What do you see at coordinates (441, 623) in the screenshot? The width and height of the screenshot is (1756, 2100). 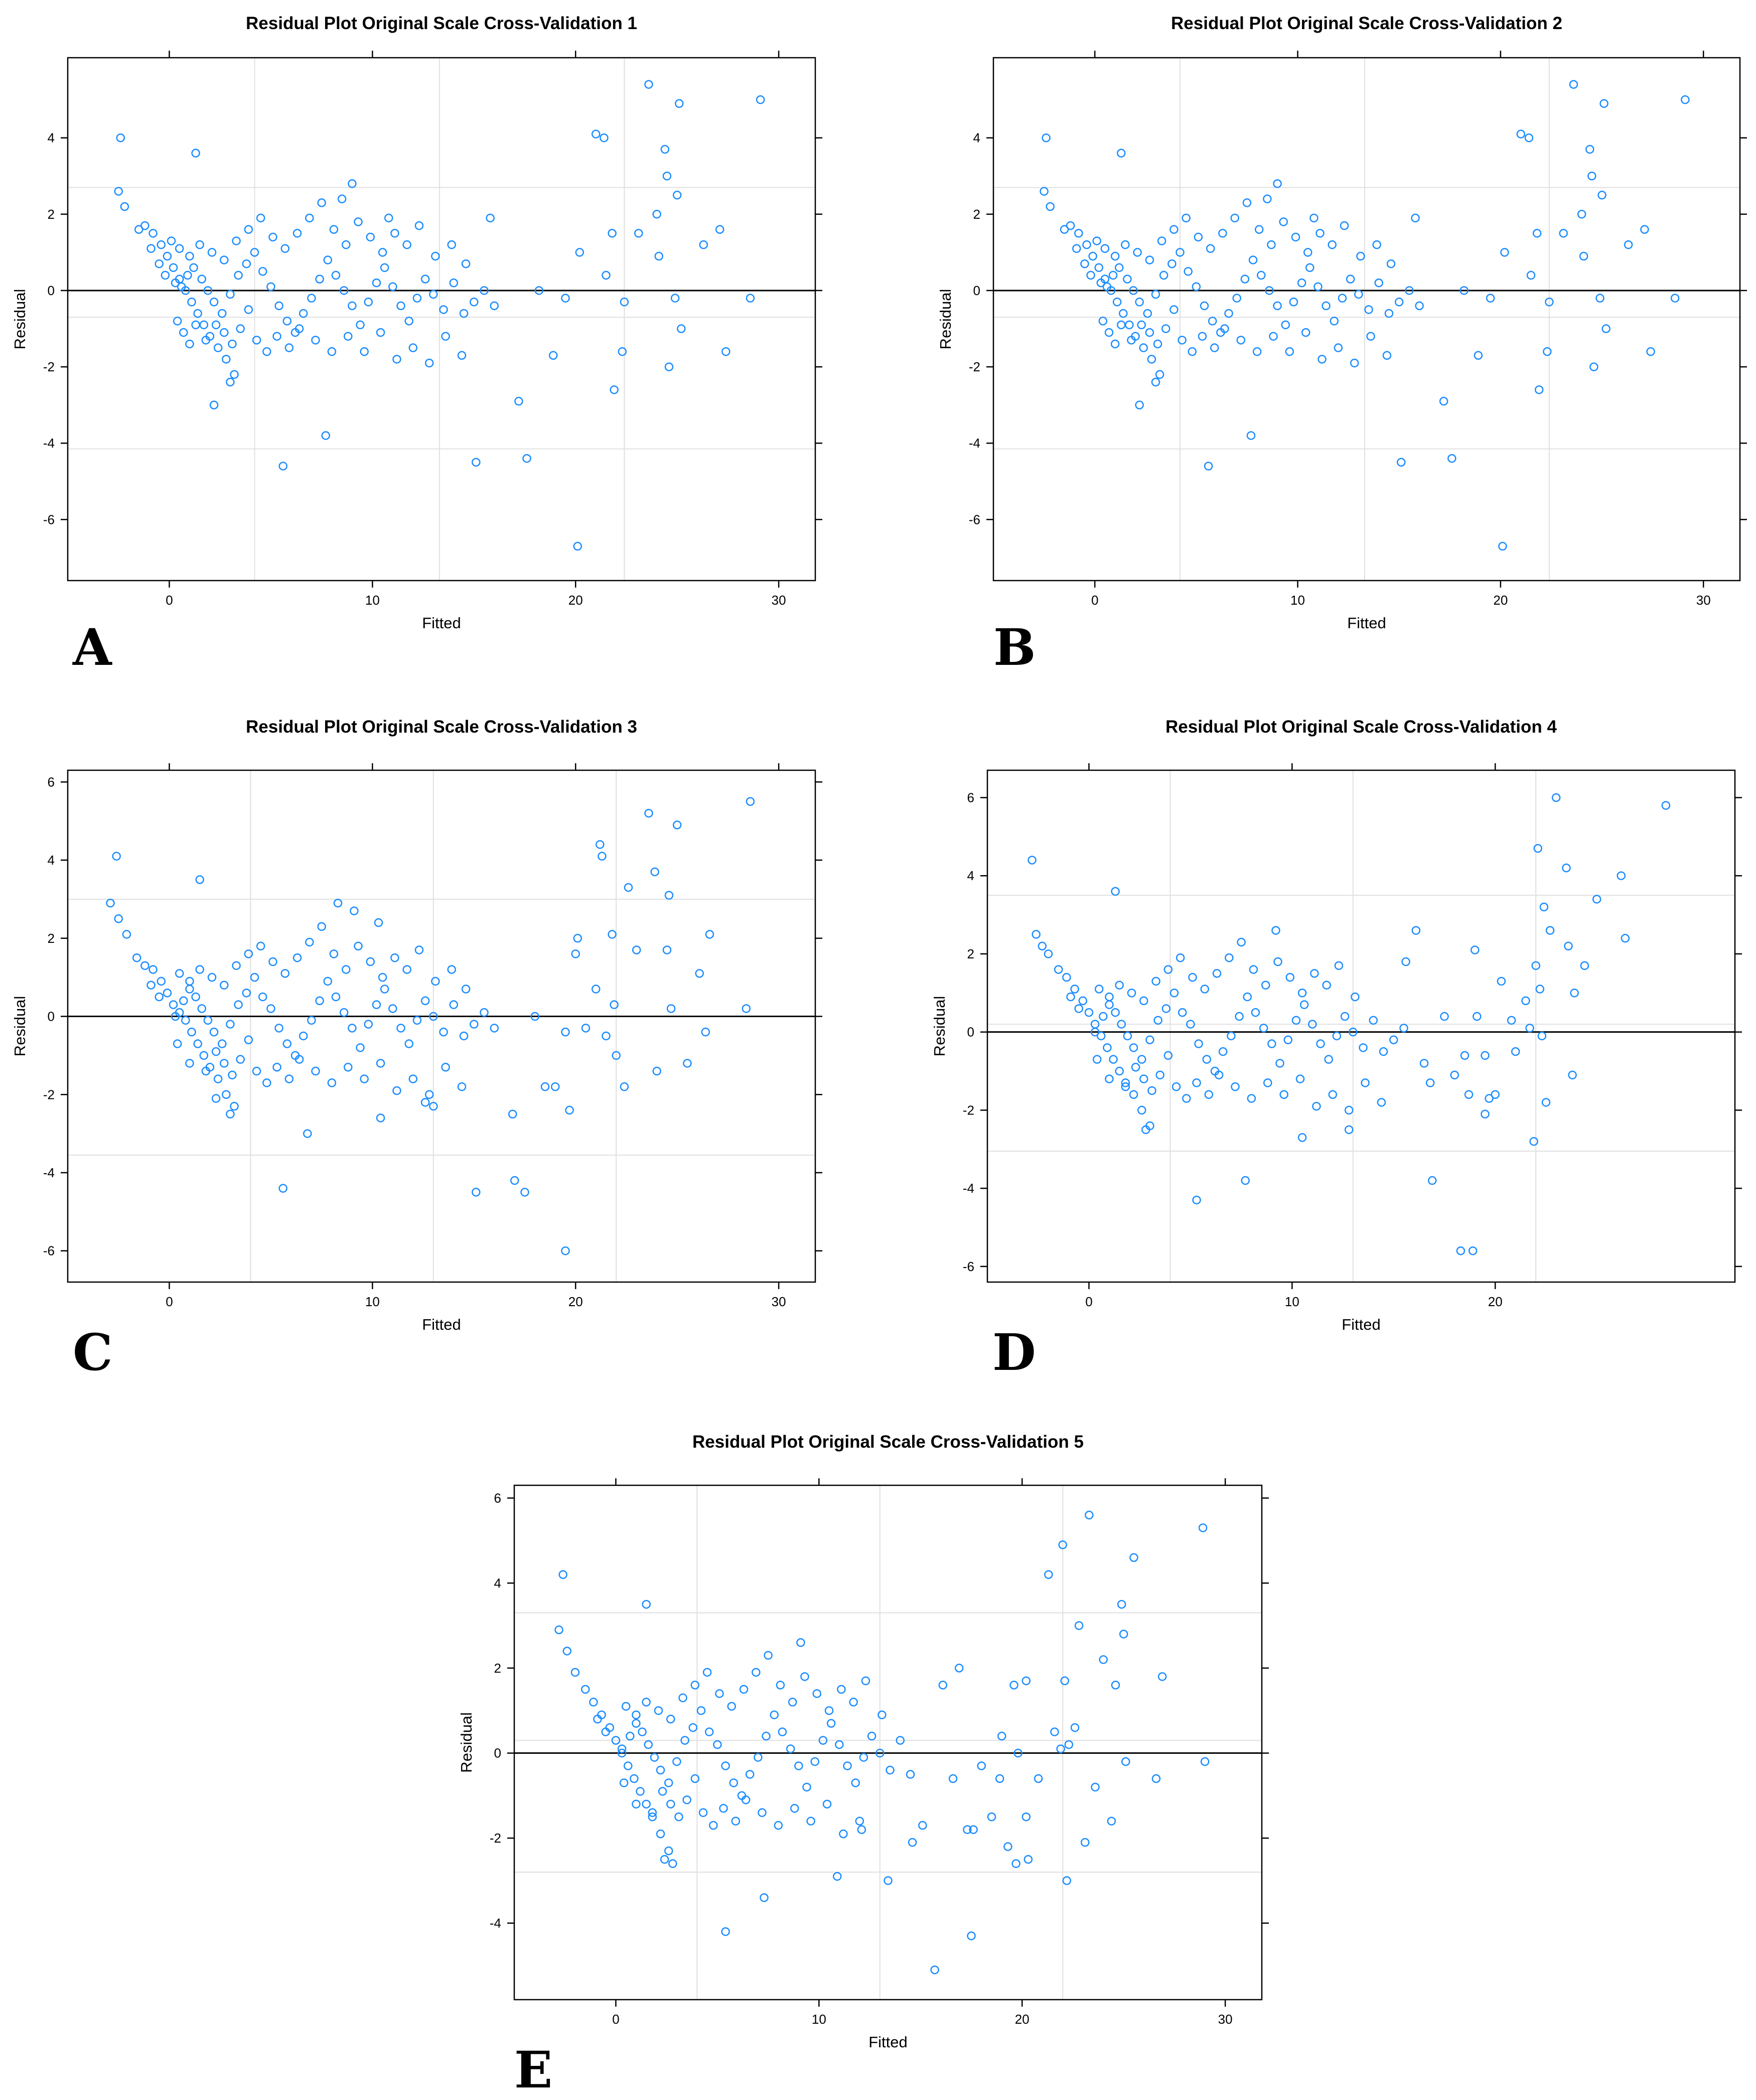 I see `x-axis-label: Fitted` at bounding box center [441, 623].